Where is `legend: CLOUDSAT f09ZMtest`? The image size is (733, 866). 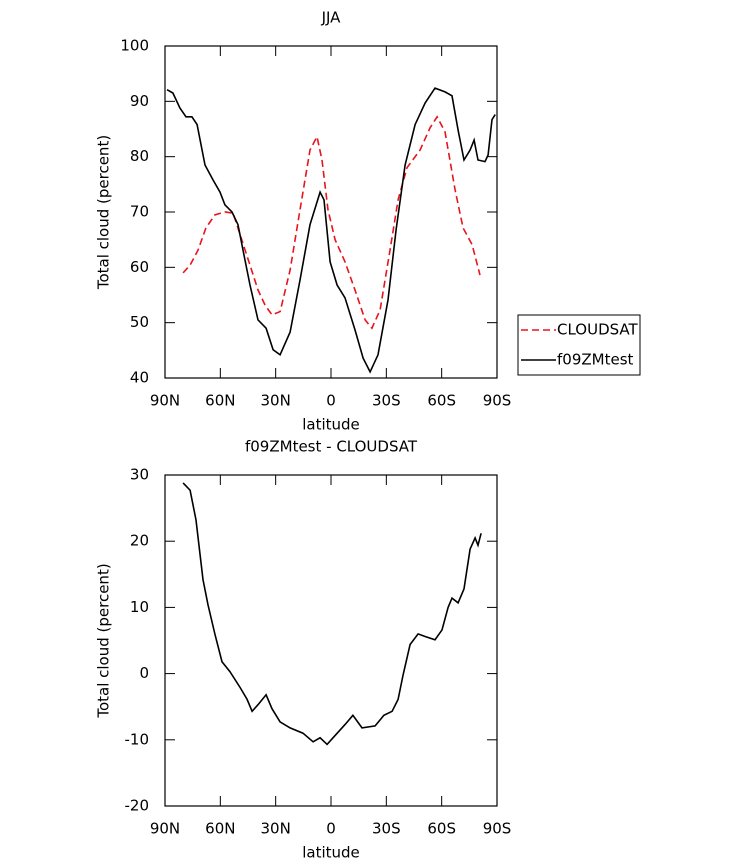 legend: CLOUDSAT f09ZMtest is located at coordinates (579, 345).